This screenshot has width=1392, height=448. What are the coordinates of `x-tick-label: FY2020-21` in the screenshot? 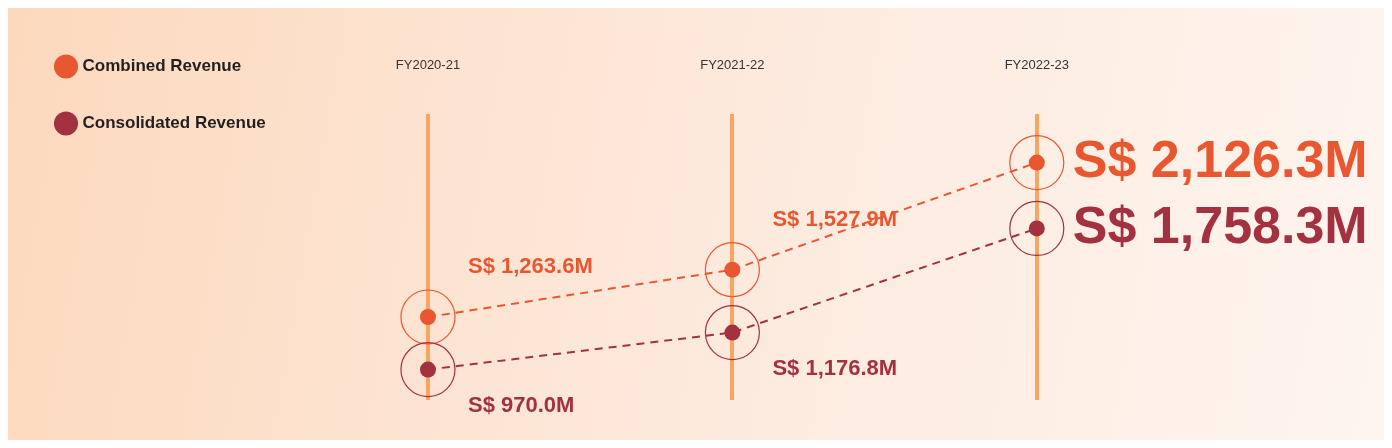 It's located at (428, 65).